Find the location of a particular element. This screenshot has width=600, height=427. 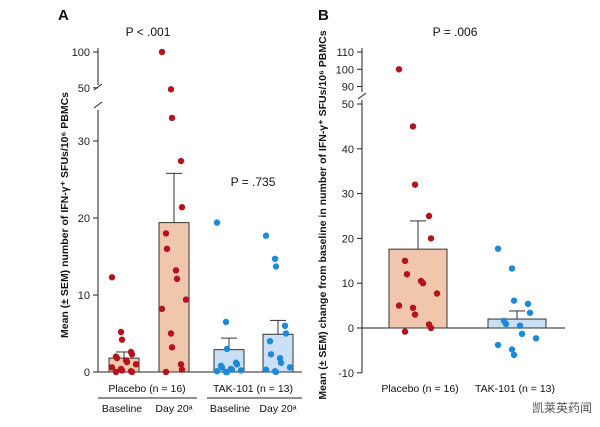

panel-b-ytick-label: 10 is located at coordinates (348, 284).